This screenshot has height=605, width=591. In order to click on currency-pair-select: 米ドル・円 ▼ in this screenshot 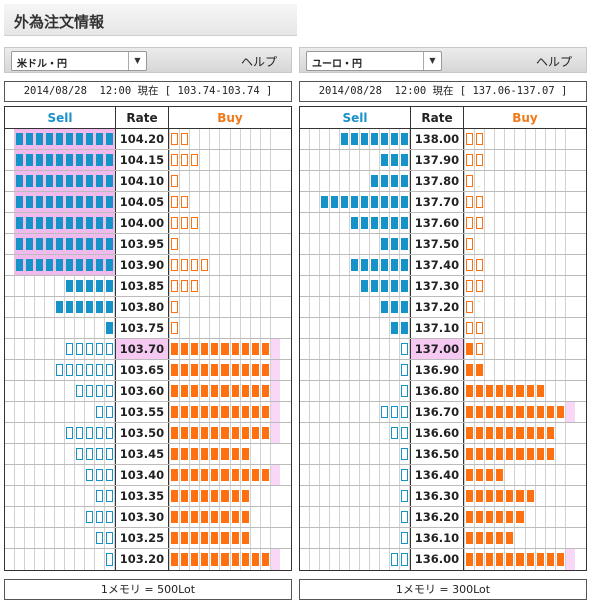, I will do `click(79, 61)`.